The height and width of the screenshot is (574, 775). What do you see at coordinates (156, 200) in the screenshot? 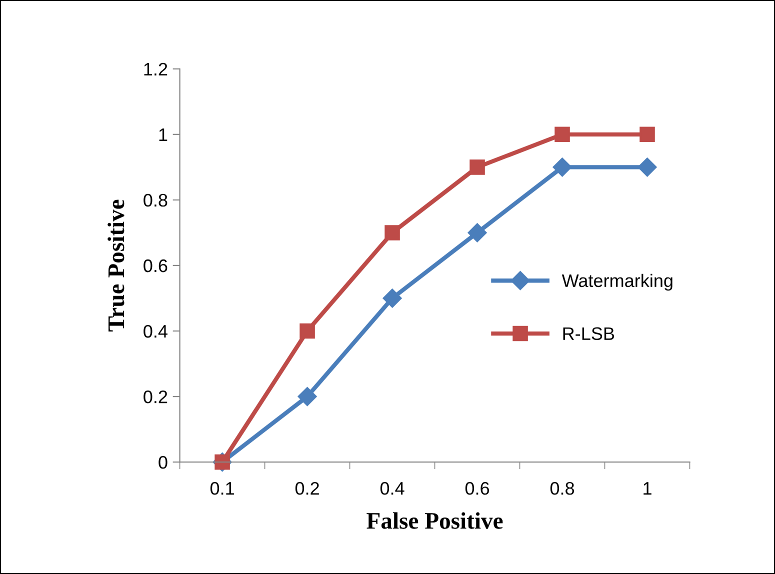
I see `y-tick-label: 0.8` at bounding box center [156, 200].